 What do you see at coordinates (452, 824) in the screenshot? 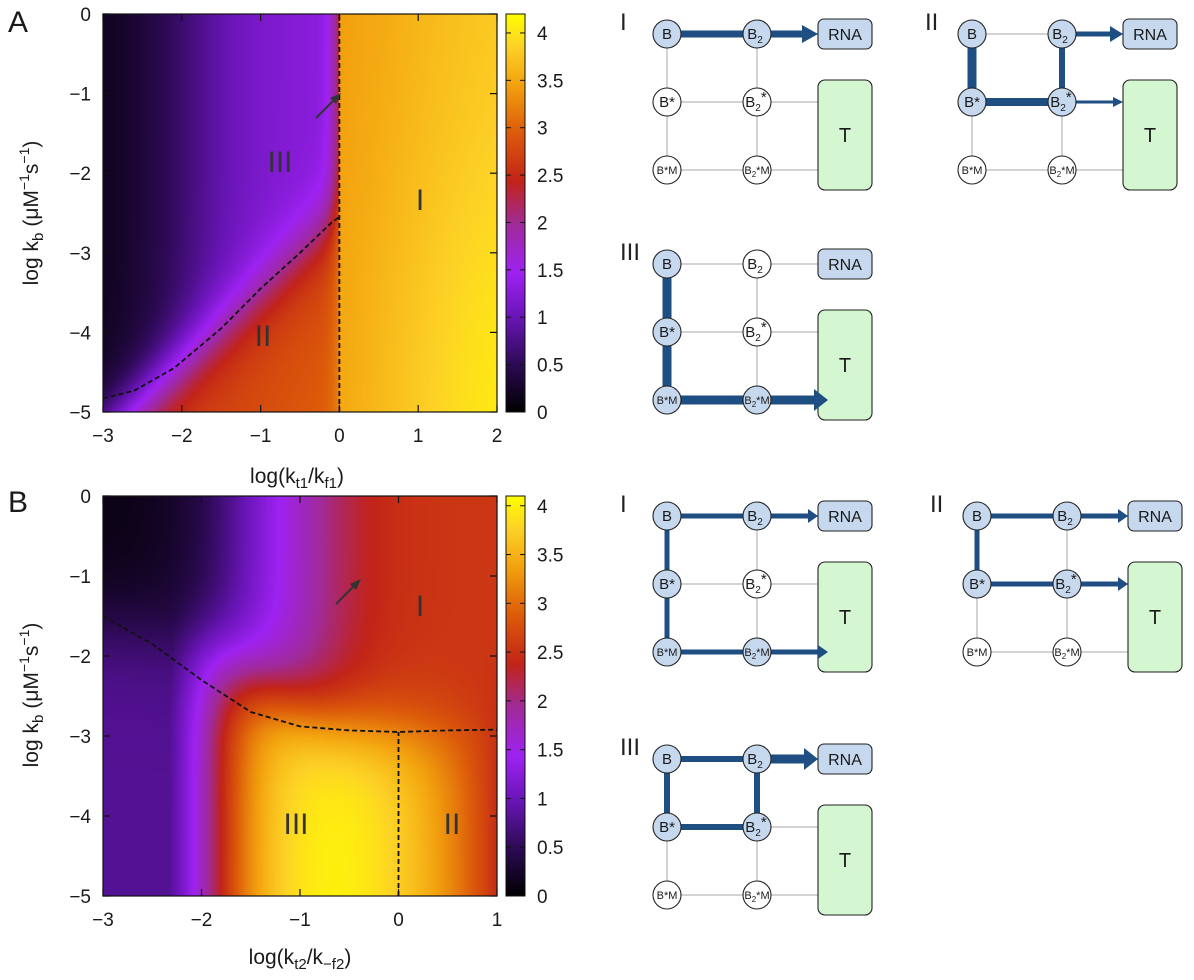
I see `region-label-b-ii: II` at bounding box center [452, 824].